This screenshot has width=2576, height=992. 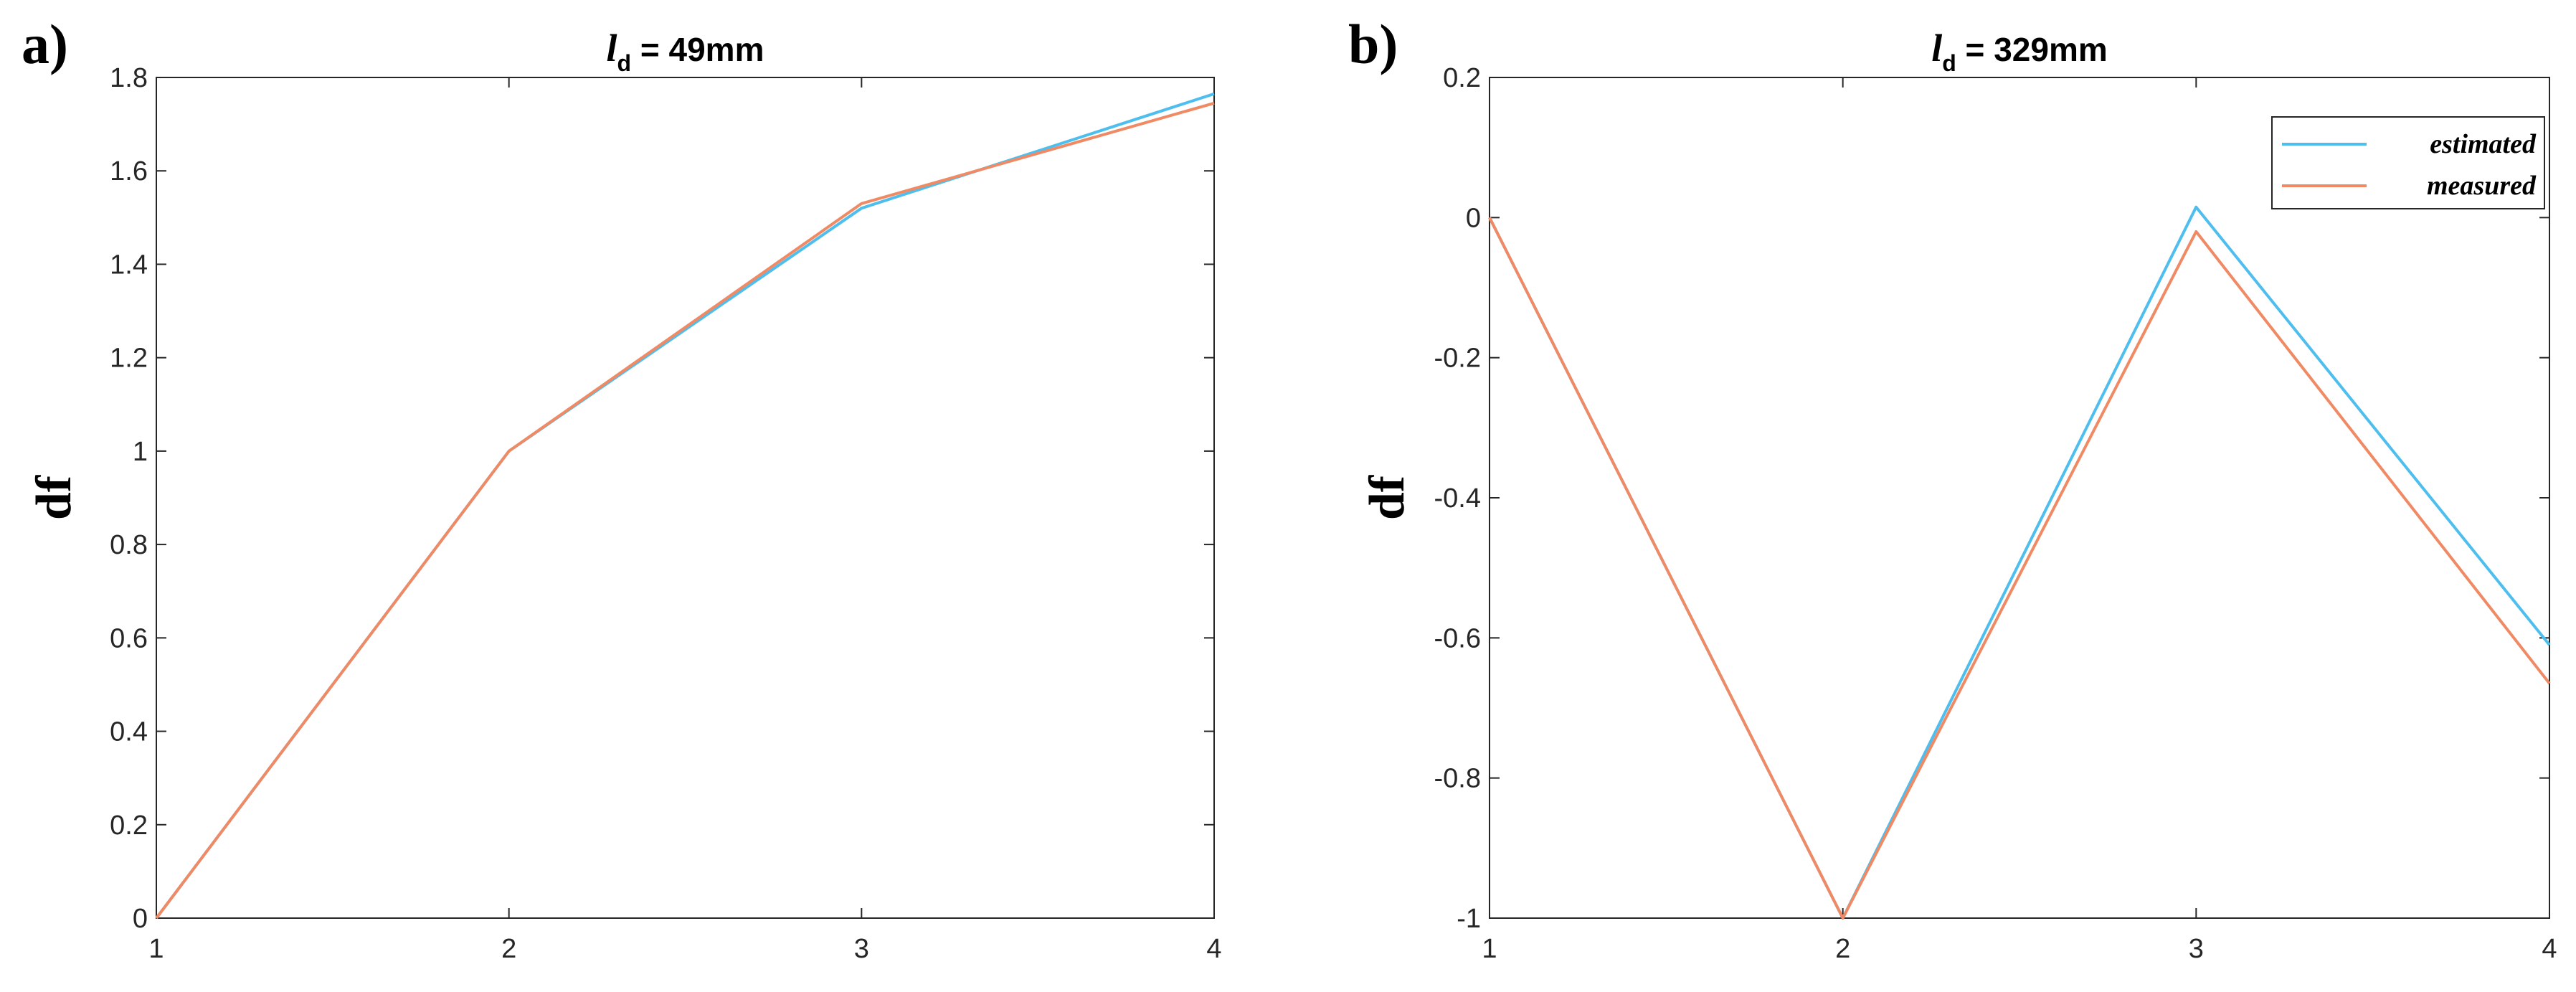 What do you see at coordinates (685, 51) in the screenshot?
I see `chart-title: ld = 49mm` at bounding box center [685, 51].